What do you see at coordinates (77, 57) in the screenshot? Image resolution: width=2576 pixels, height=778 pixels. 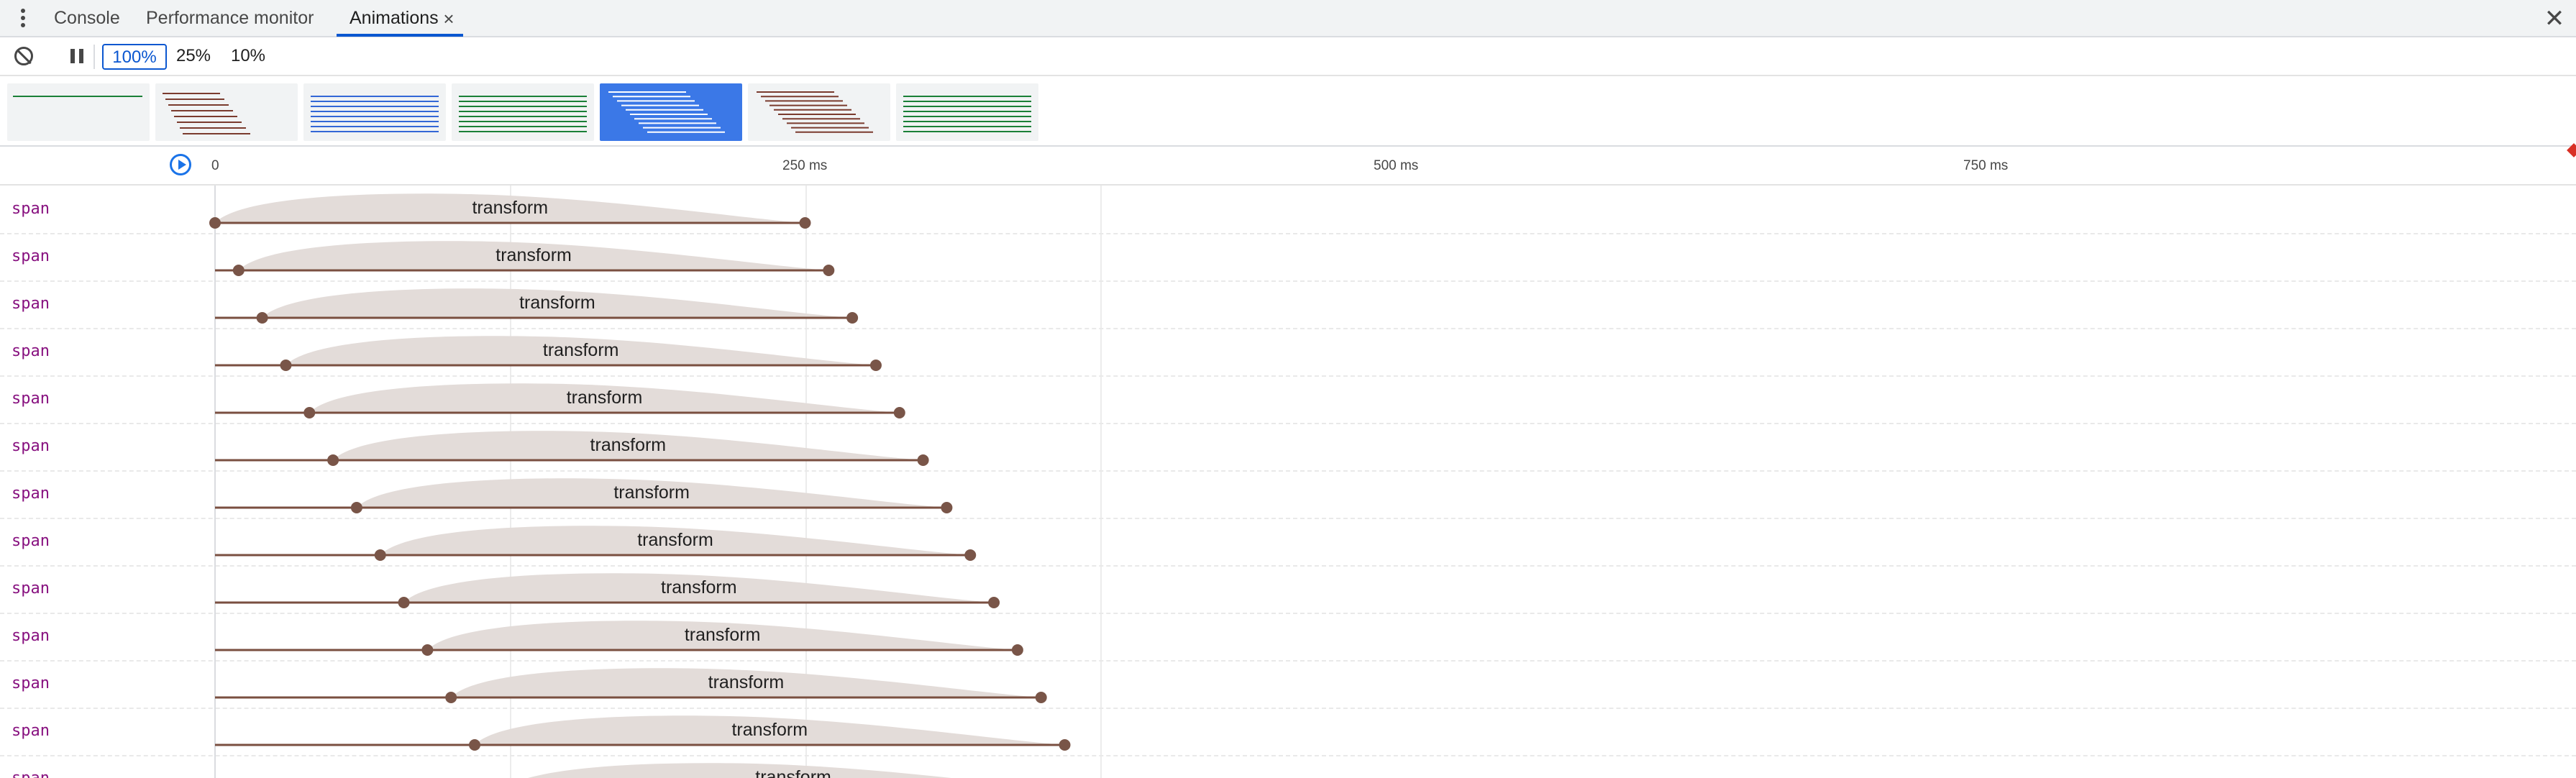 I see `pause-all-icon` at bounding box center [77, 57].